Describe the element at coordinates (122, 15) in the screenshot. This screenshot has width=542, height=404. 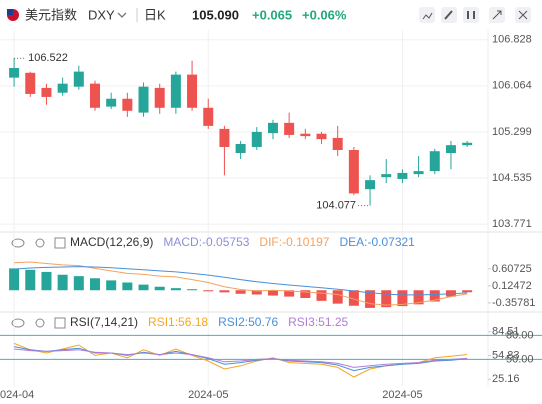
I see `dropdown-icon` at that location.